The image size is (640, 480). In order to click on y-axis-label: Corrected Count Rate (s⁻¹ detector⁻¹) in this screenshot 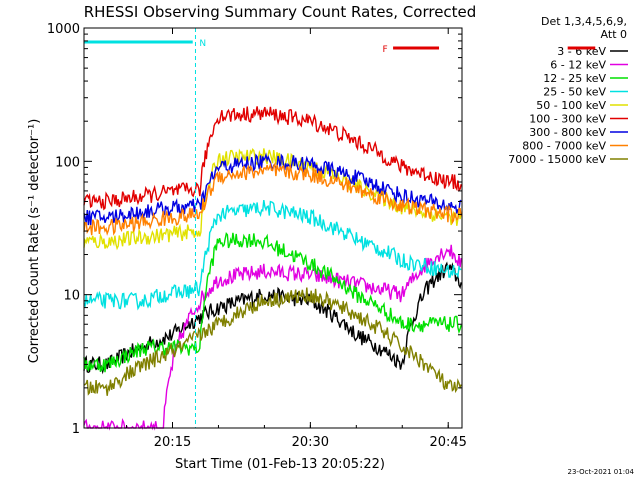, I will do `click(34, 241)`.